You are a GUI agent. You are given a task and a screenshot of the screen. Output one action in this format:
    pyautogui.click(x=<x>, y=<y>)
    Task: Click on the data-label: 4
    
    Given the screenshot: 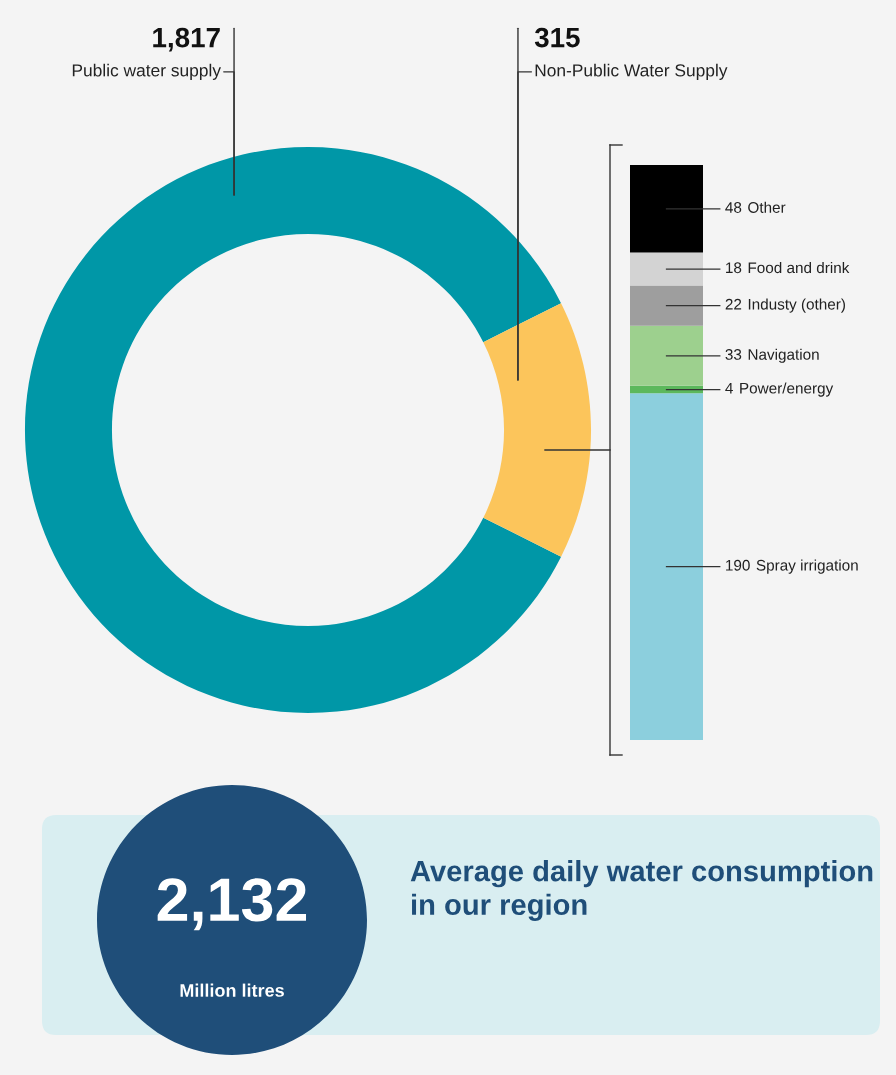 What is the action you would take?
    pyautogui.click(x=729, y=388)
    